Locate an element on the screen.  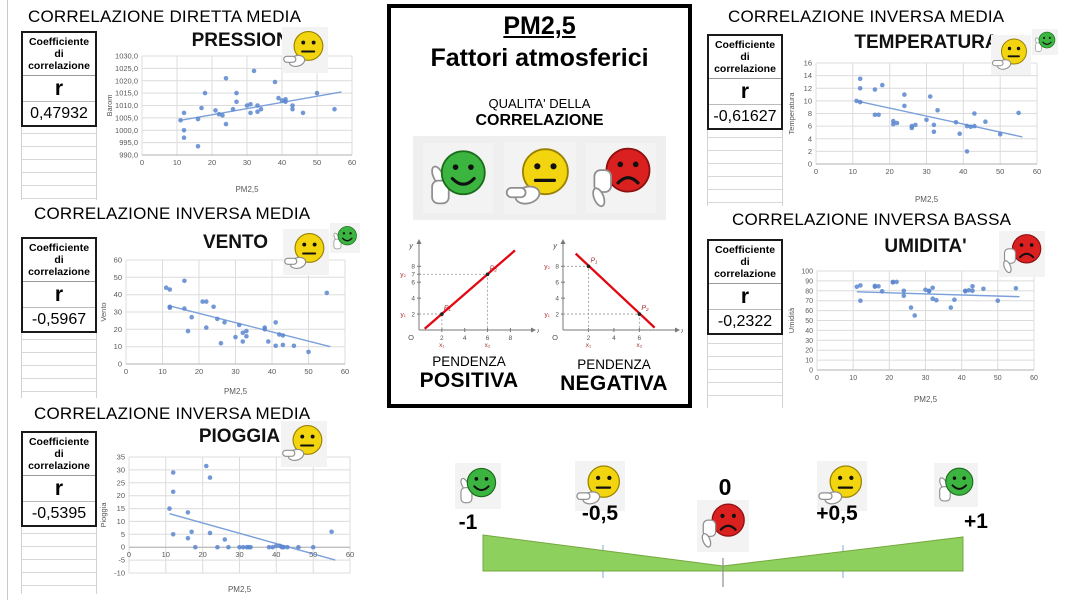
heading-pressione: CORRELAZIONE DIRETTA MEDIA is located at coordinates (165, 16).